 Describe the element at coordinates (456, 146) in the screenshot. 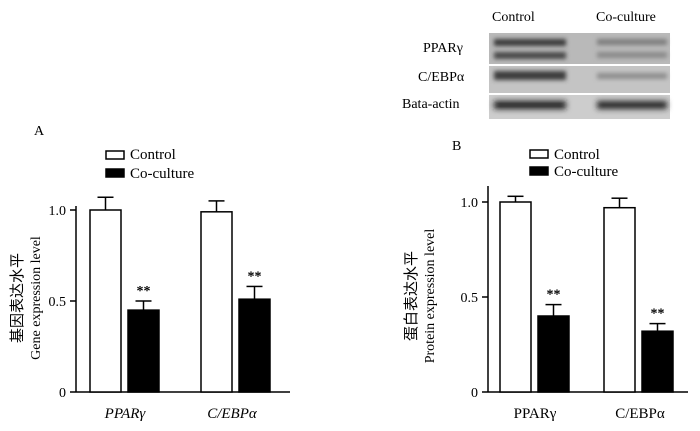

I see `panel-b-letter: B` at that location.